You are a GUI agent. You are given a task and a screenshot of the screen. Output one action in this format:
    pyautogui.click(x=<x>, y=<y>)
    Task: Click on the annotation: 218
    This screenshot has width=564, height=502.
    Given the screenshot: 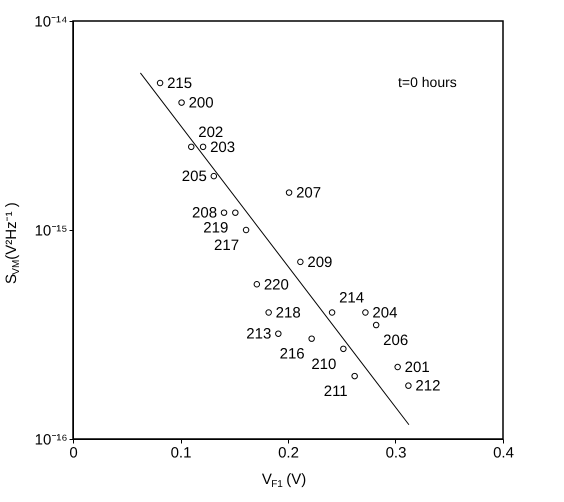 What is the action you would take?
    pyautogui.click(x=288, y=313)
    